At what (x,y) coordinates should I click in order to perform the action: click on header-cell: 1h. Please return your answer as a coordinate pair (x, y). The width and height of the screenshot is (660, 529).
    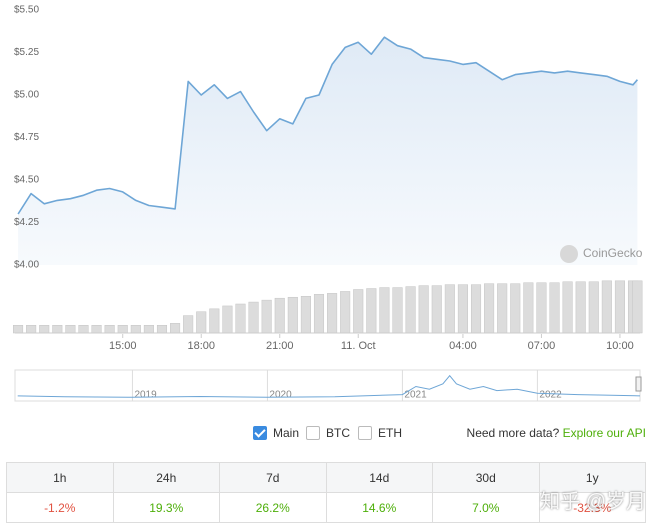
    Looking at the image, I should click on (60, 477).